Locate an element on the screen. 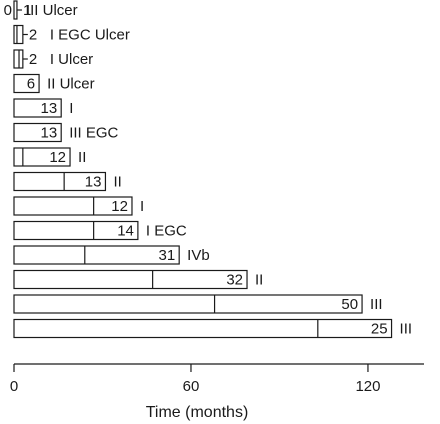  bar-row: 6 II Ulcer is located at coordinates (54, 83).